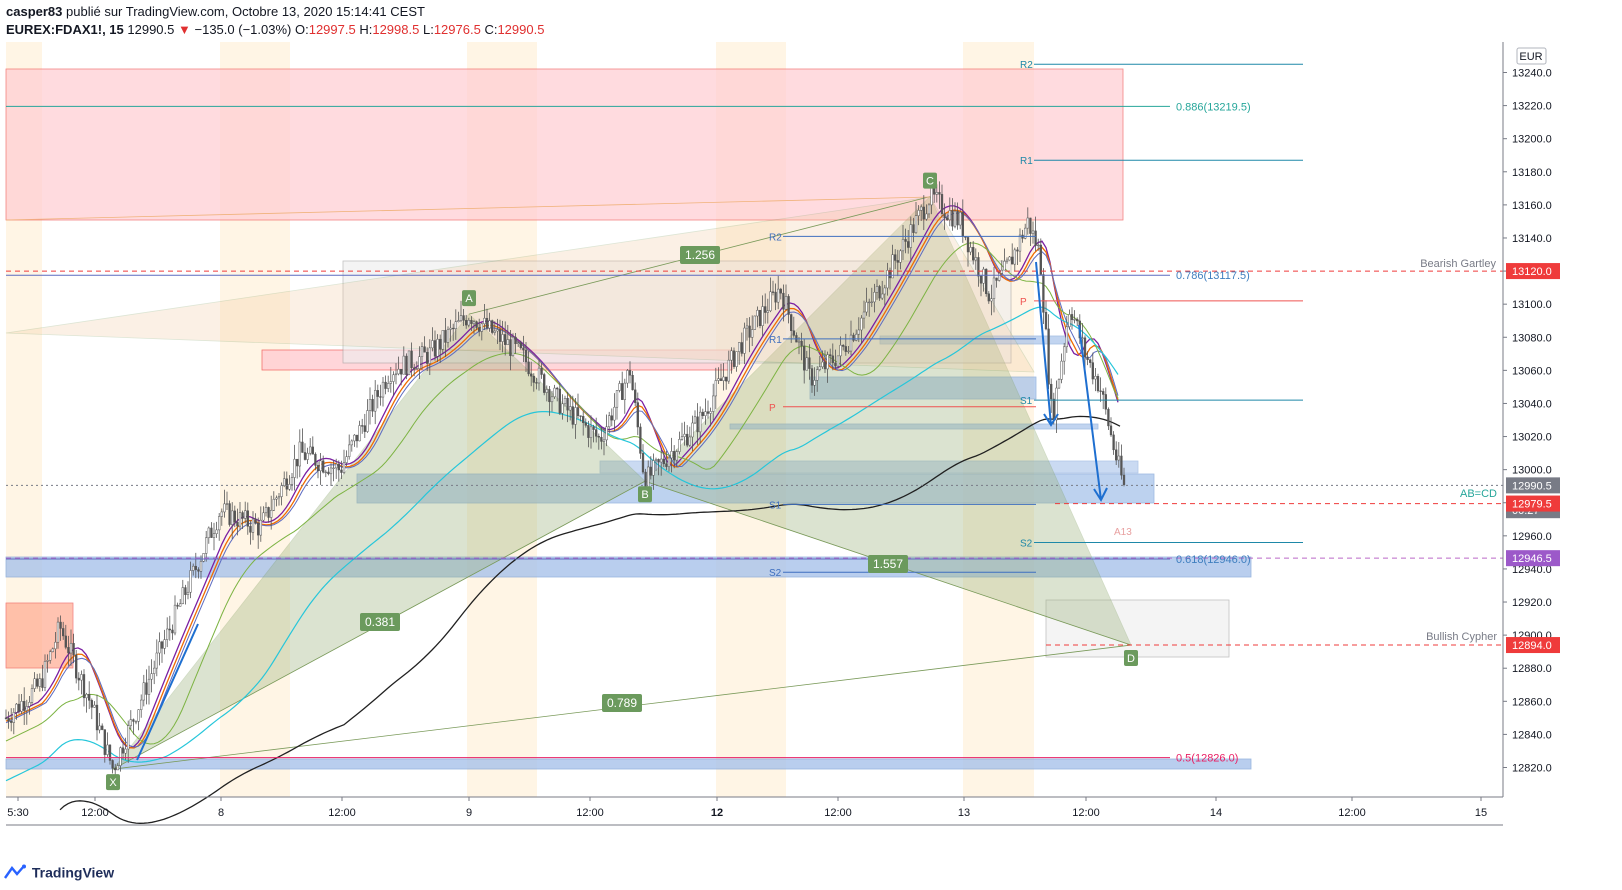 The width and height of the screenshot is (1622, 890). I want to click on x-tick-label: 12:00, so click(838, 813).